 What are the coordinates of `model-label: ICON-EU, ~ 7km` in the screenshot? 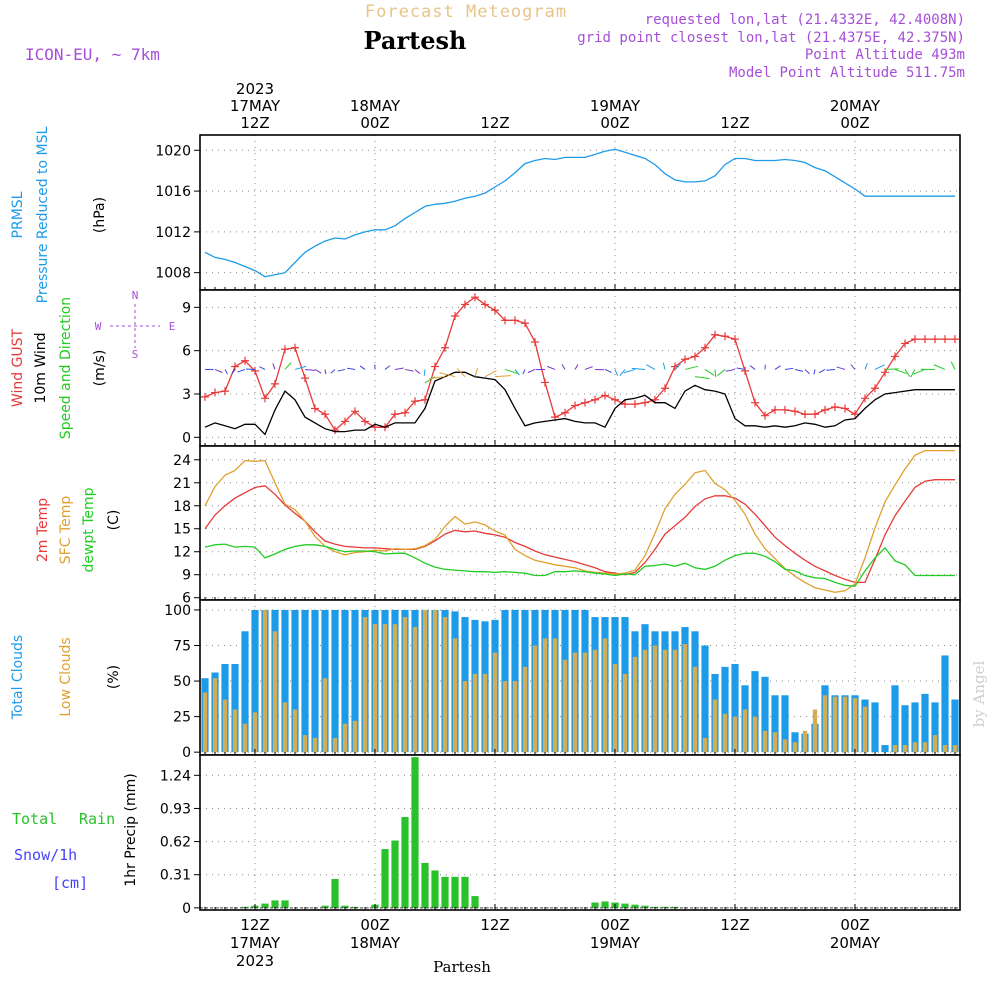 It's located at (92, 54).